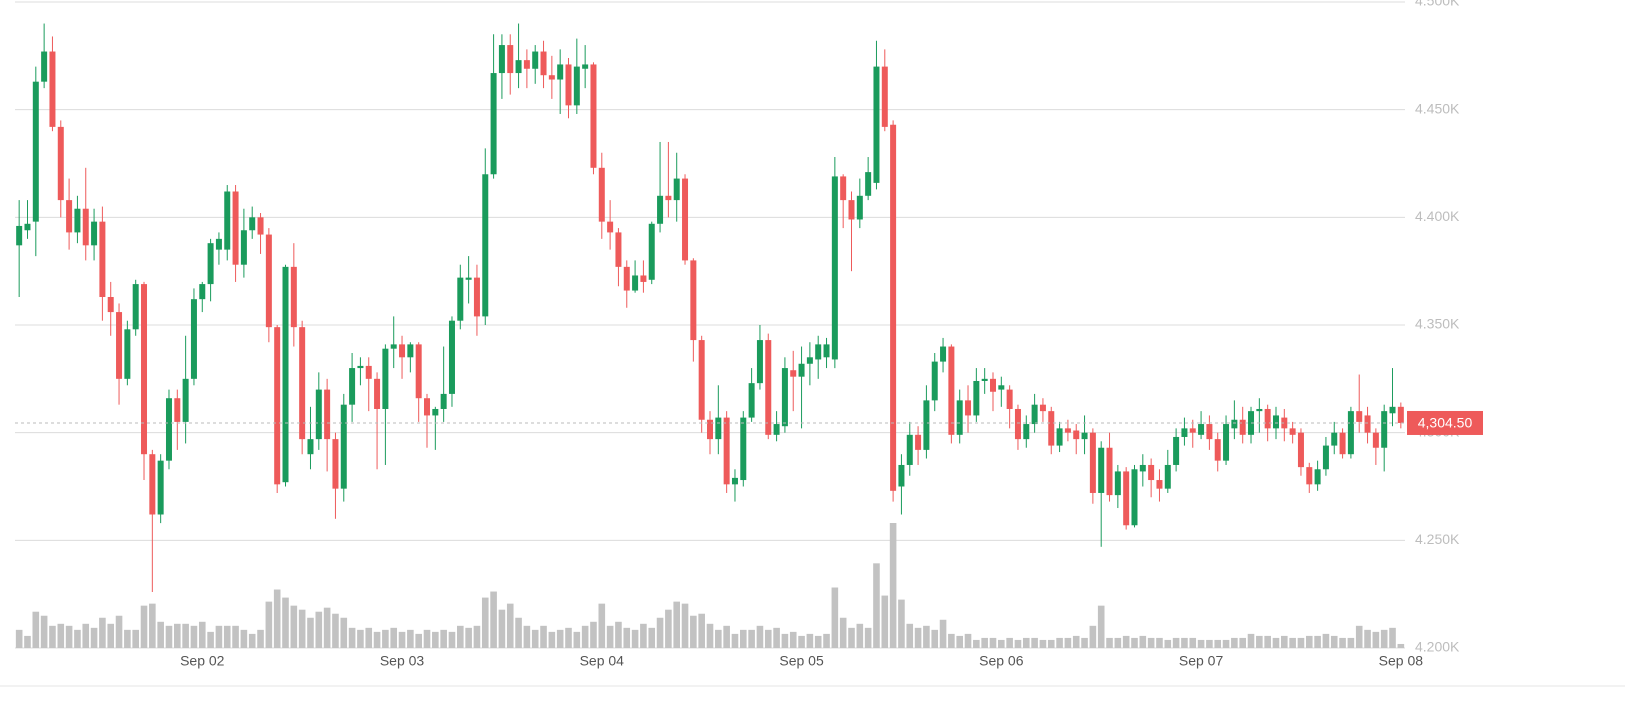  What do you see at coordinates (1401, 661) in the screenshot?
I see `x-tick-label: Sep 08` at bounding box center [1401, 661].